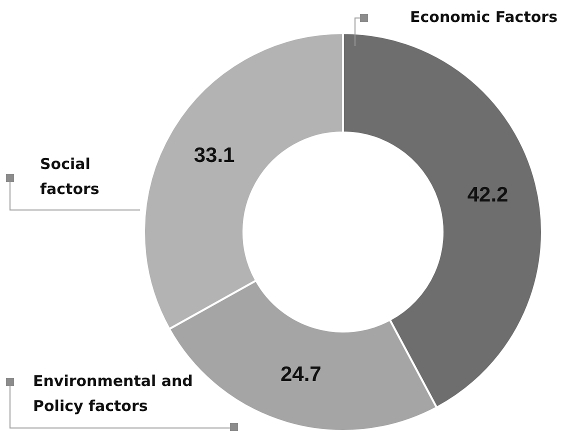 The image size is (582, 446). What do you see at coordinates (215, 156) in the screenshot?
I see `data-label: 33.1` at bounding box center [215, 156].